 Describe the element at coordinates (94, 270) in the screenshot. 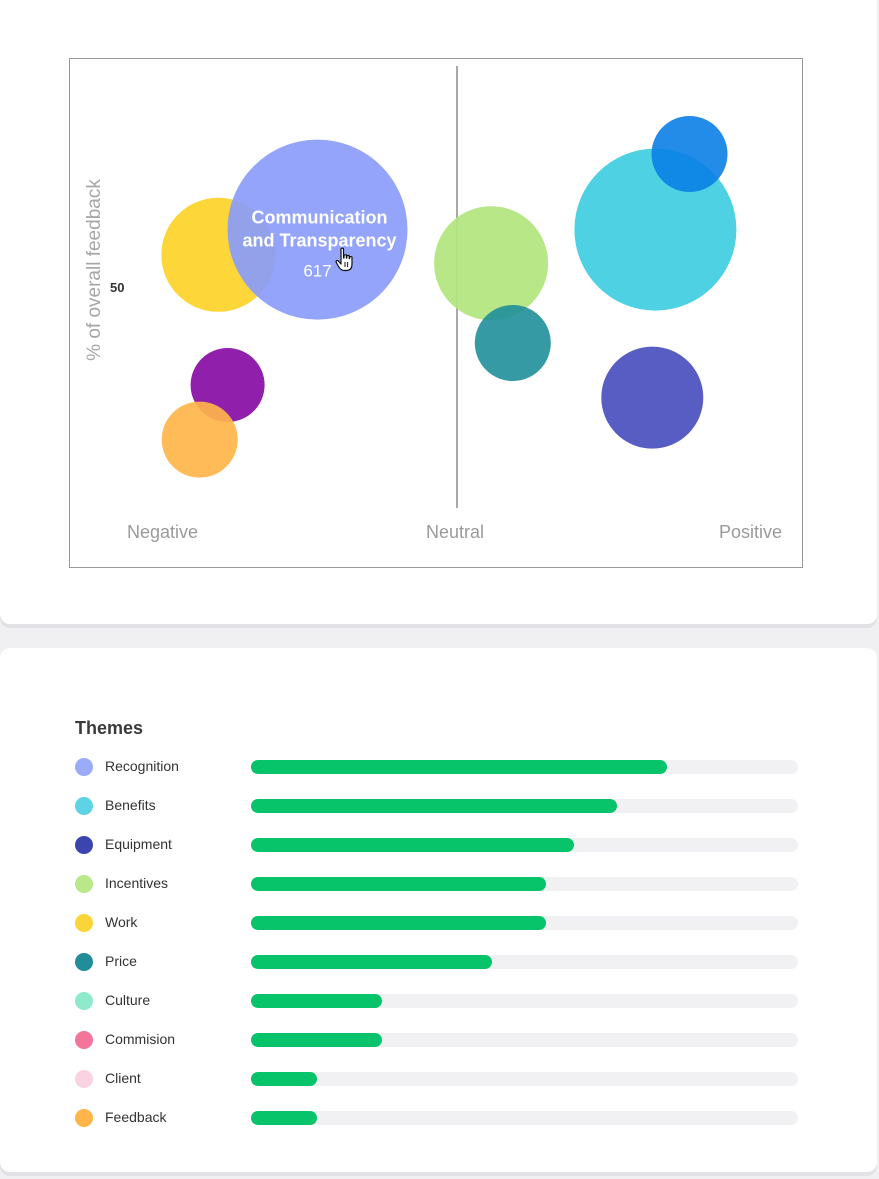

I see `y-axis-title: % of overall feedback` at that location.